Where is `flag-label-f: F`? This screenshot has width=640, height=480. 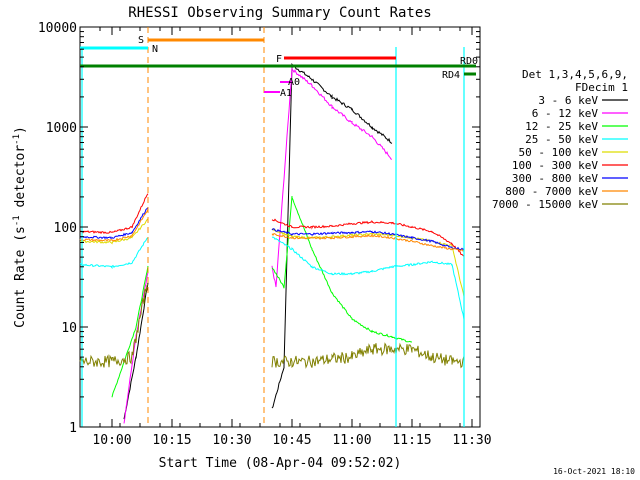
flag-label-f: F is located at coordinates (279, 59).